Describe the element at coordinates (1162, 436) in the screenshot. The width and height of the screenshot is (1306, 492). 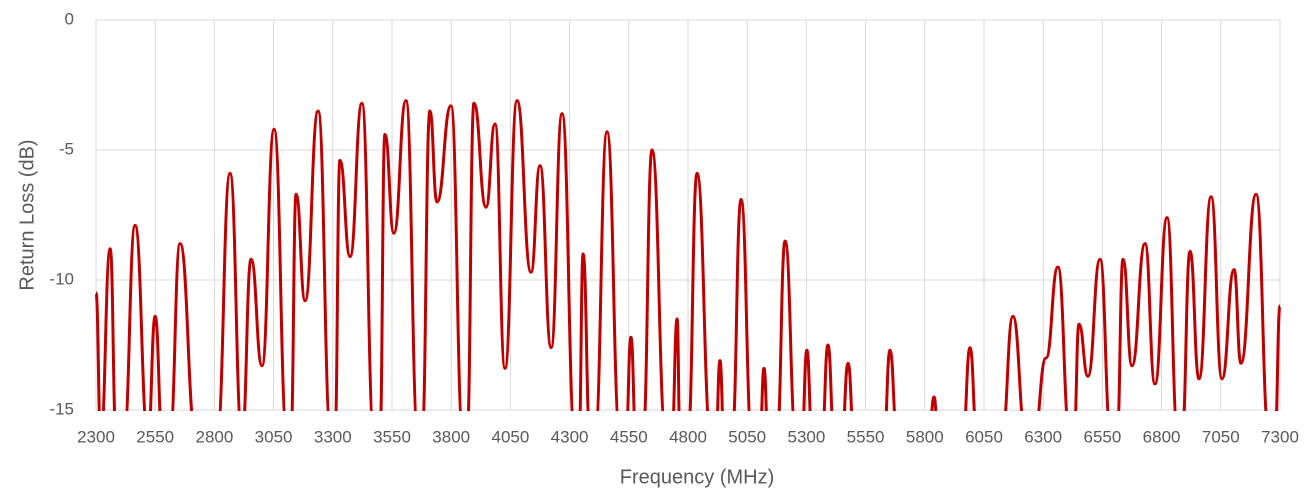
I see `x-tick-label: 6800` at that location.